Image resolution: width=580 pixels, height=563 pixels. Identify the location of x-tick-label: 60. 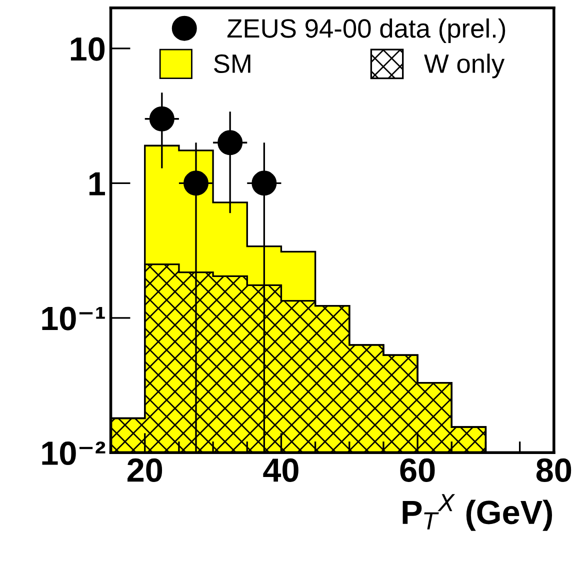
(417, 470).